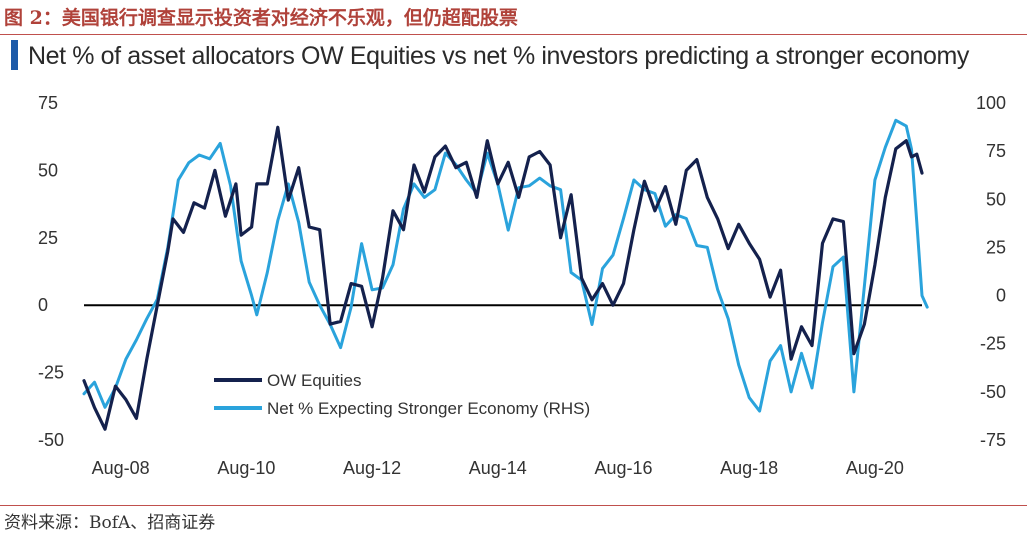 Image resolution: width=1027 pixels, height=540 pixels. I want to click on figure-title: 图 2：美国银行调查显示投资者对经济不乐观，但仍超配股票, so click(261, 18).